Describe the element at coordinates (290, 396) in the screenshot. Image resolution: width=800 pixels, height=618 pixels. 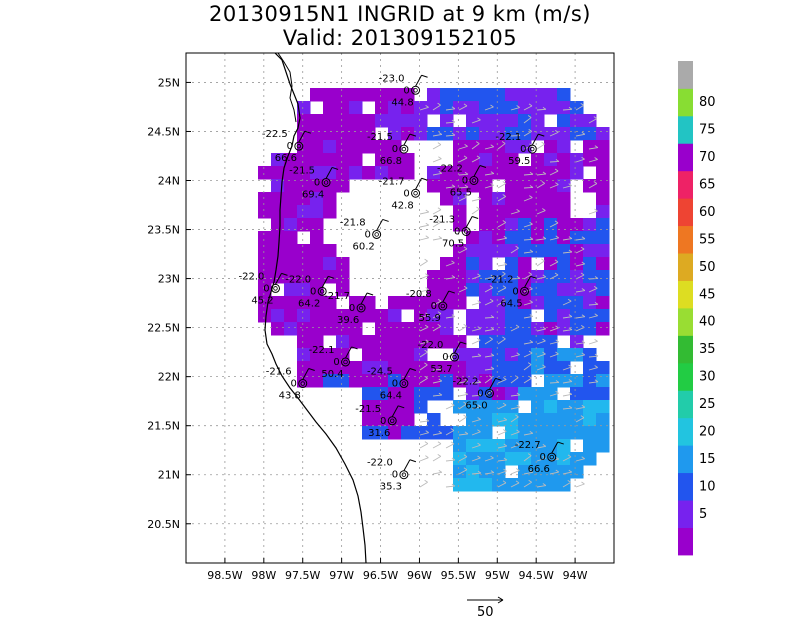
I see `station-value: 43.8` at that location.